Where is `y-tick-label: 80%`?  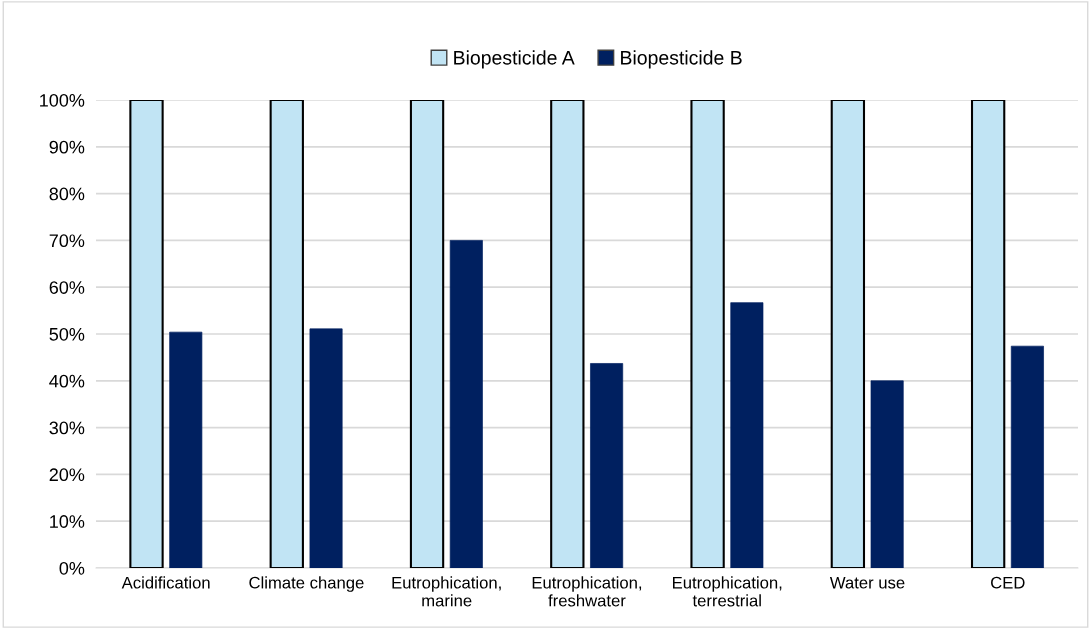 y-tick-label: 80% is located at coordinates (67, 194).